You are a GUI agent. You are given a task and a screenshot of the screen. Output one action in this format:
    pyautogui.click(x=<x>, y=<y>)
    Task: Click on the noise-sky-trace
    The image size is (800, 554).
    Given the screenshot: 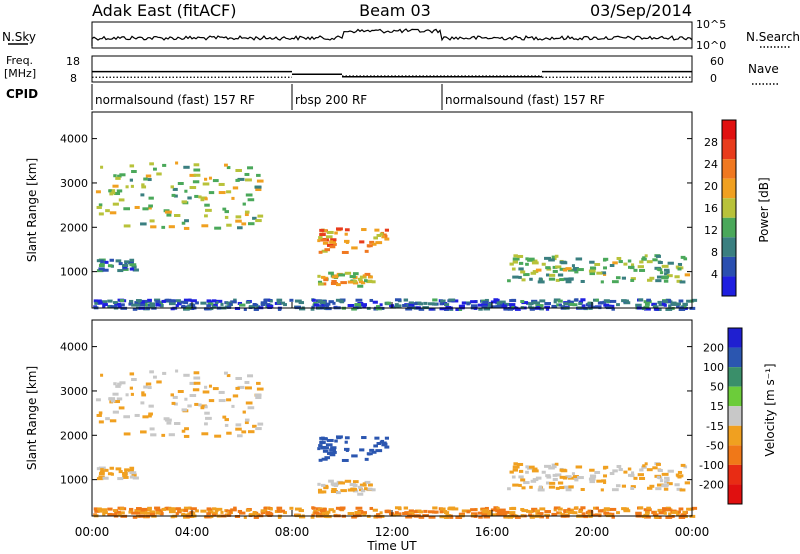 What is the action you would take?
    pyautogui.click(x=392, y=37)
    